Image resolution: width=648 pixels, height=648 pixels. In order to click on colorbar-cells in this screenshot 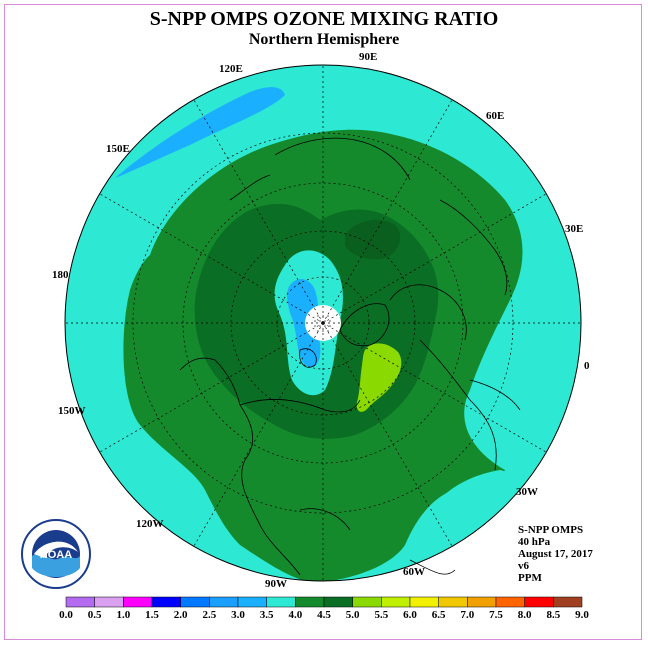, I will do `click(324, 602)`.